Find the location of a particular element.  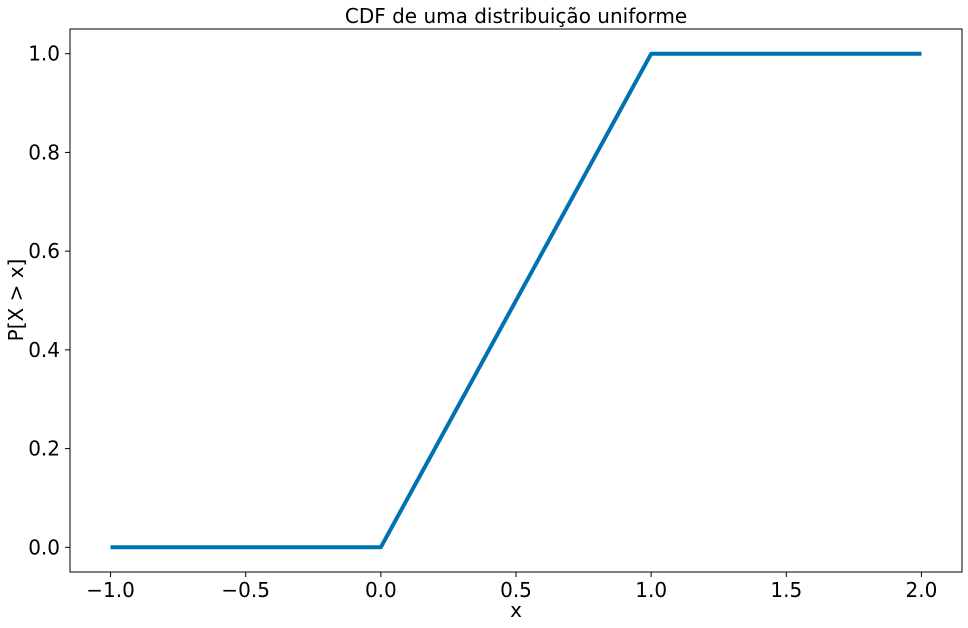

y-tick-label: 0.2 is located at coordinates (44, 449).